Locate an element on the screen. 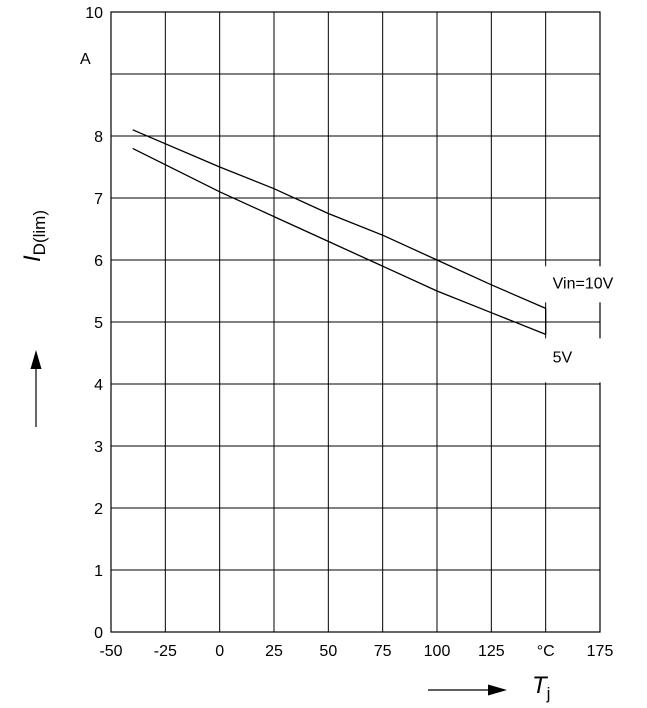 The image size is (647, 708). x-tick-label: -25 is located at coordinates (165, 651).